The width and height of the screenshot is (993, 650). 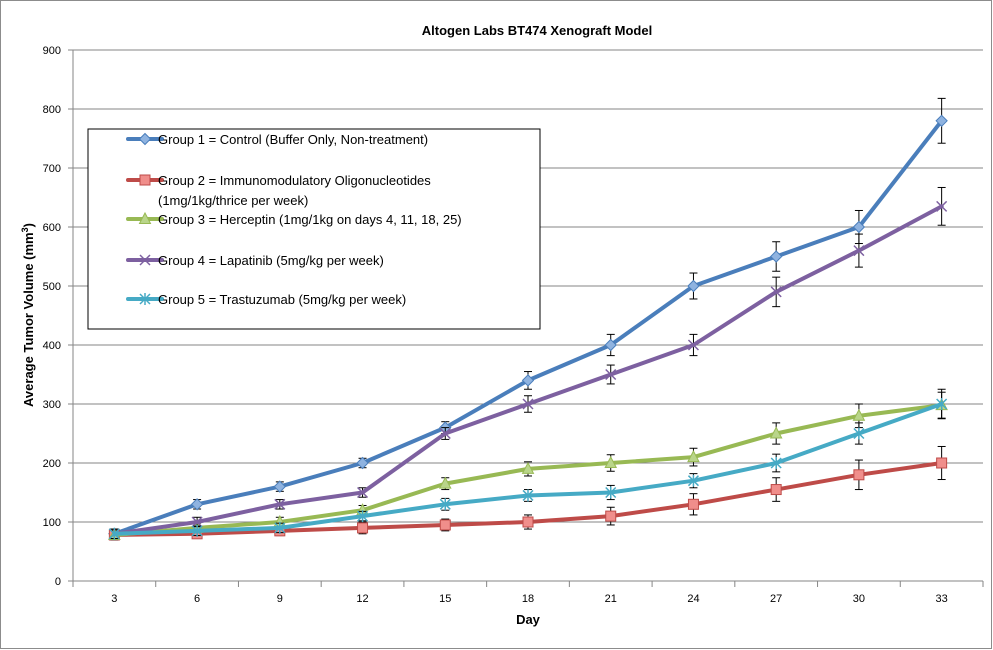 I want to click on x-tick-label: 18, so click(x=528, y=599).